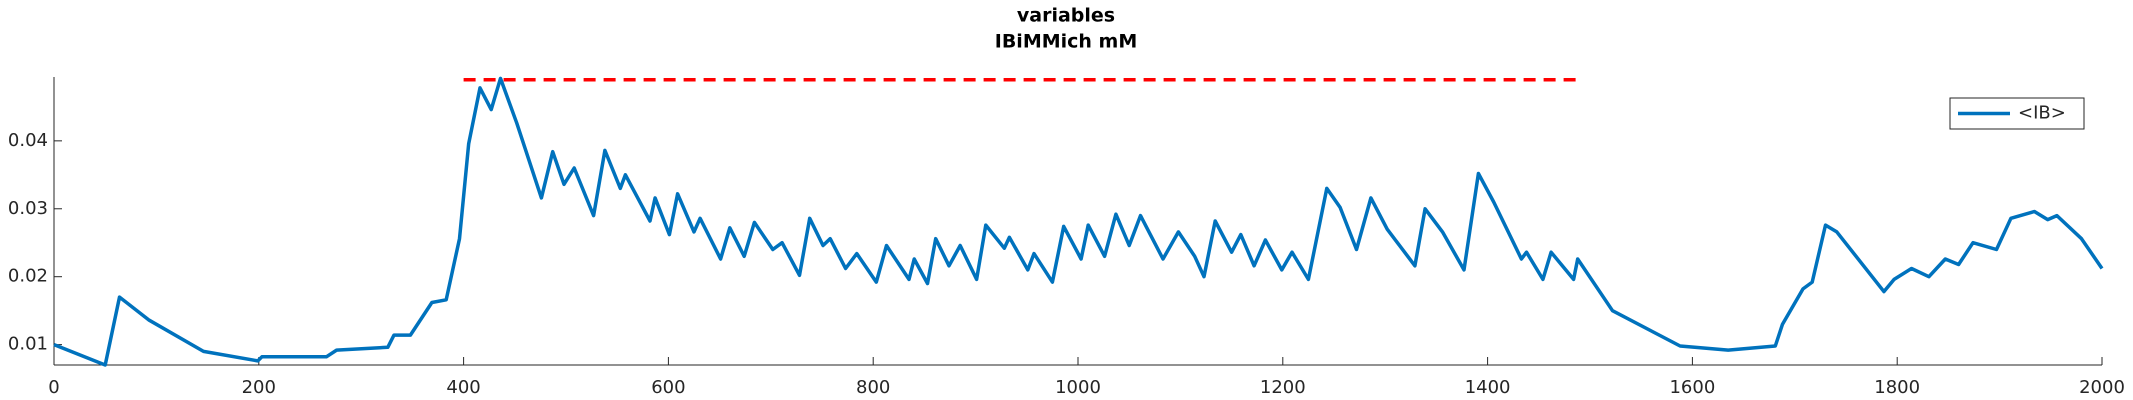  What do you see at coordinates (28, 208) in the screenshot?
I see `y-tick-label: 0.03` at bounding box center [28, 208].